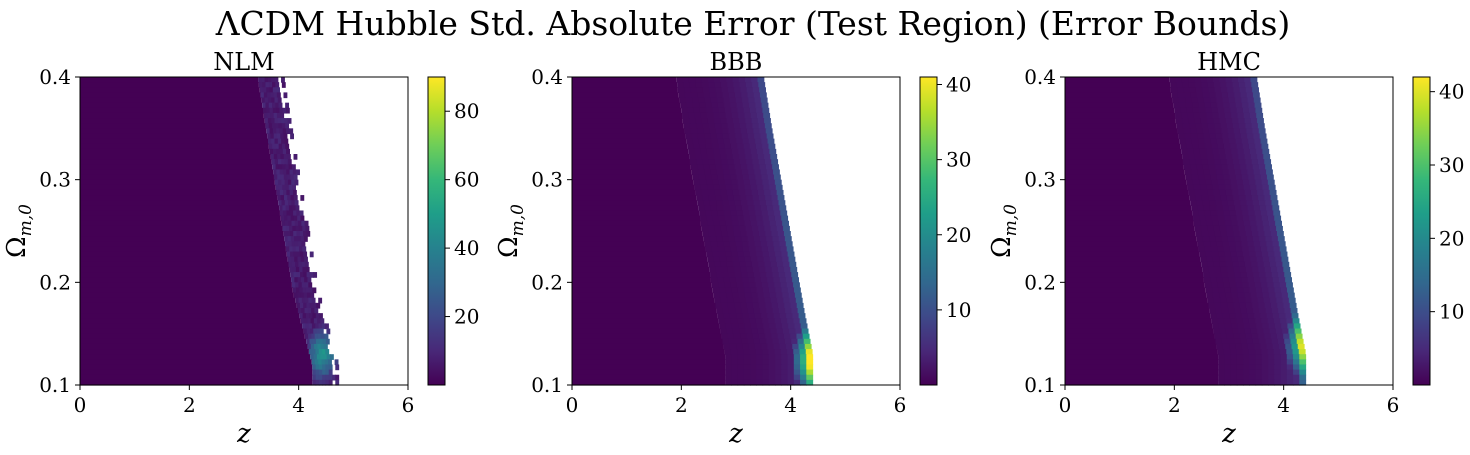 Image resolution: width=1470 pixels, height=455 pixels. I want to click on x-tick-label: 6, so click(1393, 405).